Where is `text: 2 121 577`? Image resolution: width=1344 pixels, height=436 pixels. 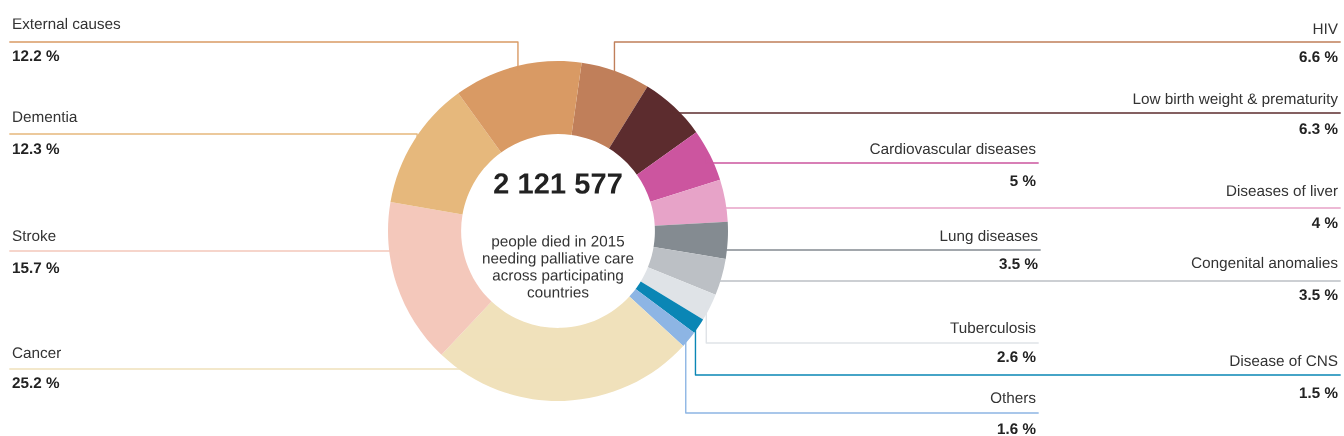
text: 2 121 577 is located at coordinates (558, 183).